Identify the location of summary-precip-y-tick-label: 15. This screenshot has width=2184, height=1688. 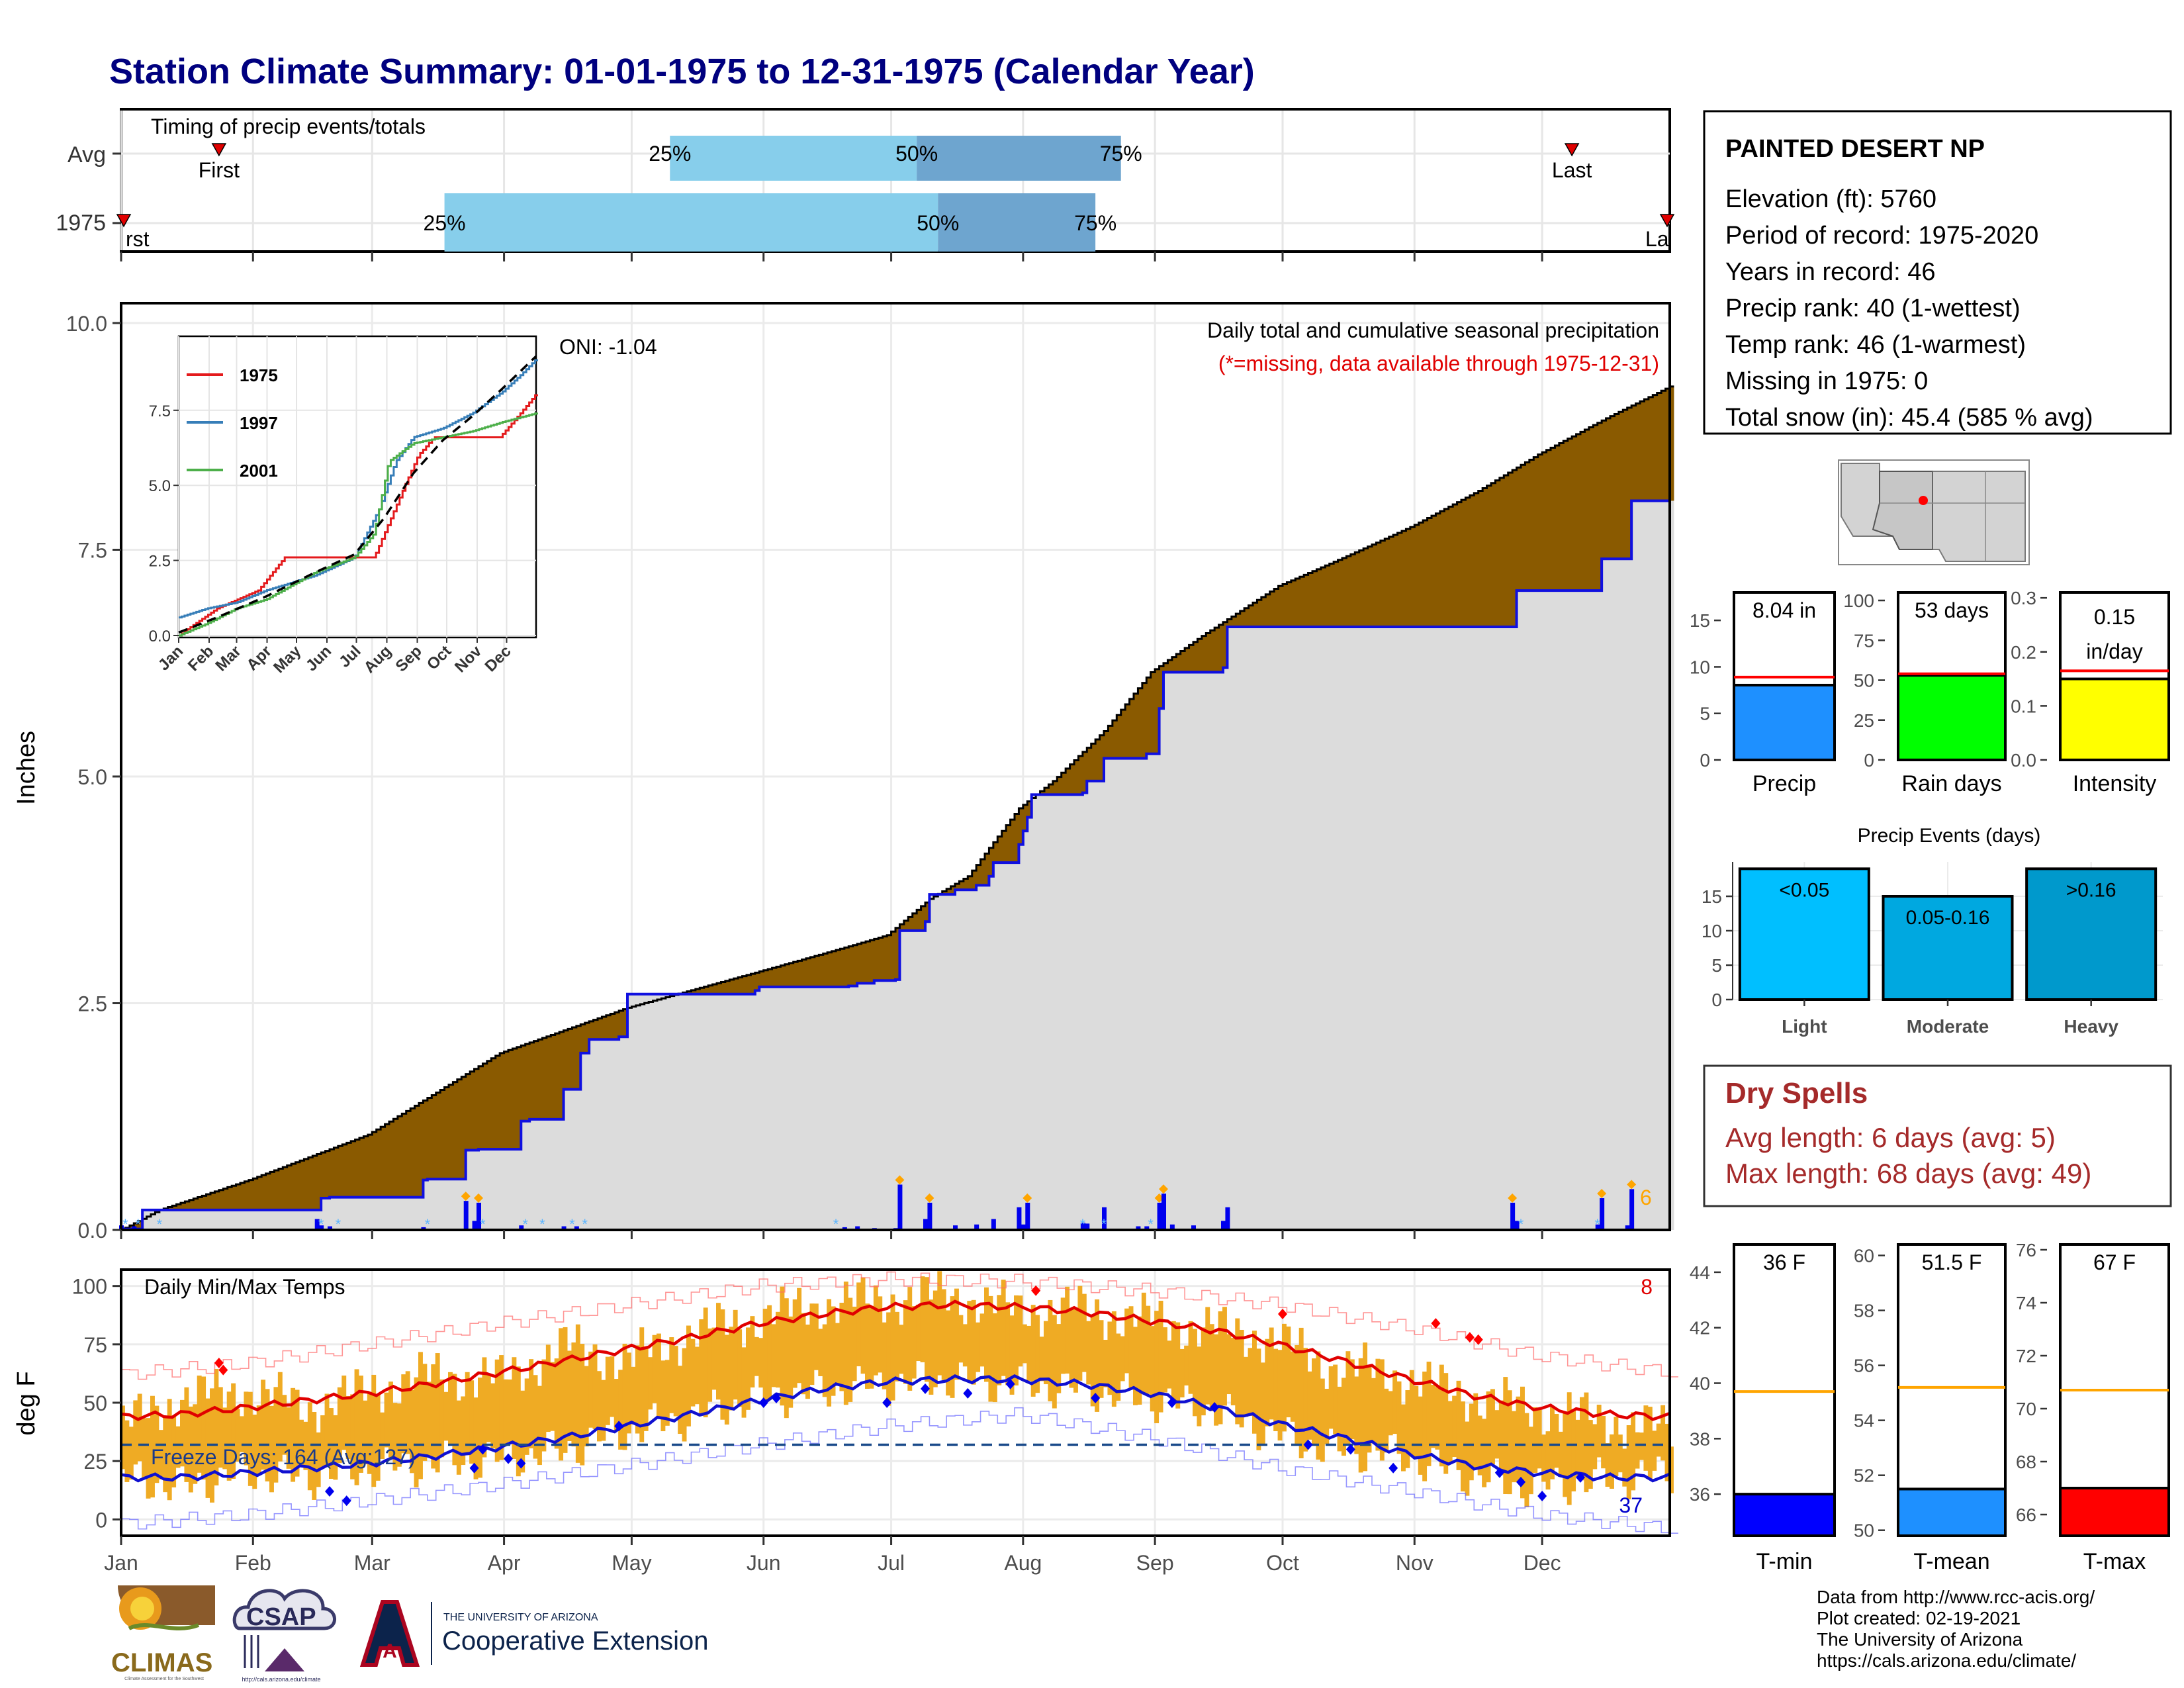
(1700, 620).